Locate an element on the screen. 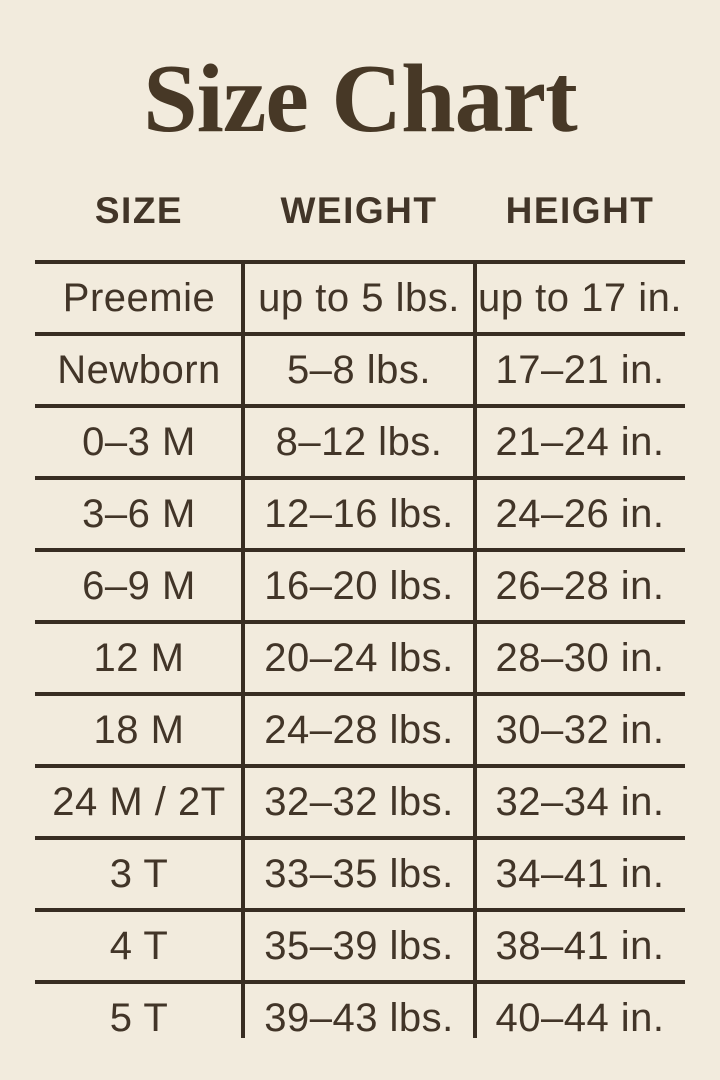  table-row: 4 T 35–39 lbs. 38–41 in. is located at coordinates (360, 944).